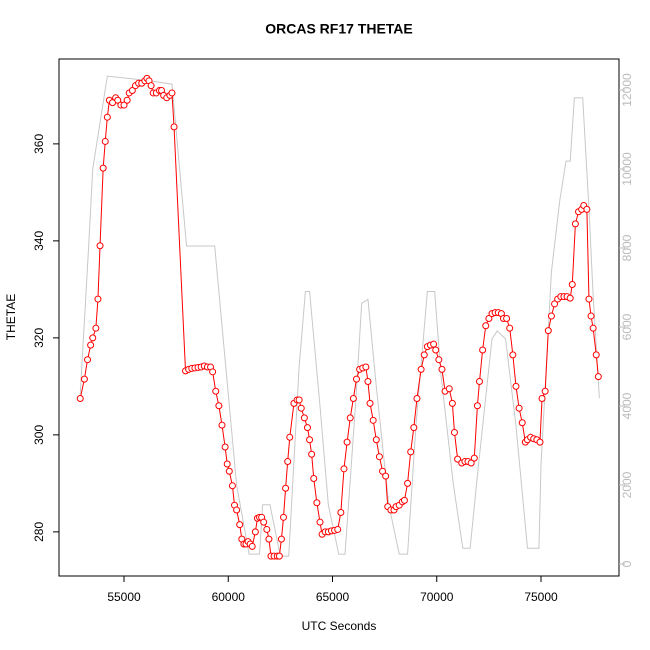 This screenshot has width=650, height=650. What do you see at coordinates (124, 597) in the screenshot?
I see `x-tick-label: 55000` at bounding box center [124, 597].